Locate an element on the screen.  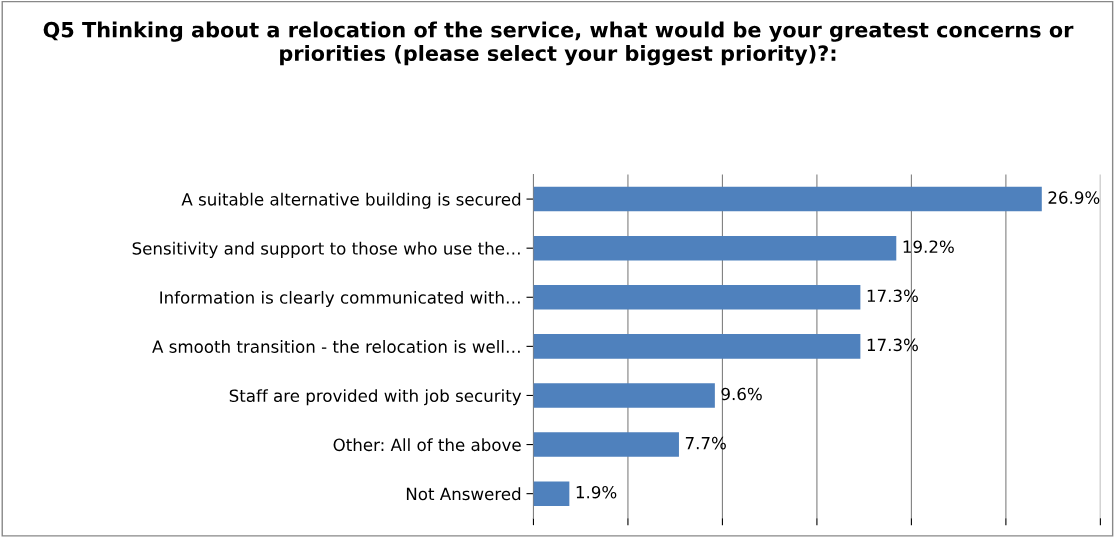
y-tick-label: Not Answered is located at coordinates (463, 494).